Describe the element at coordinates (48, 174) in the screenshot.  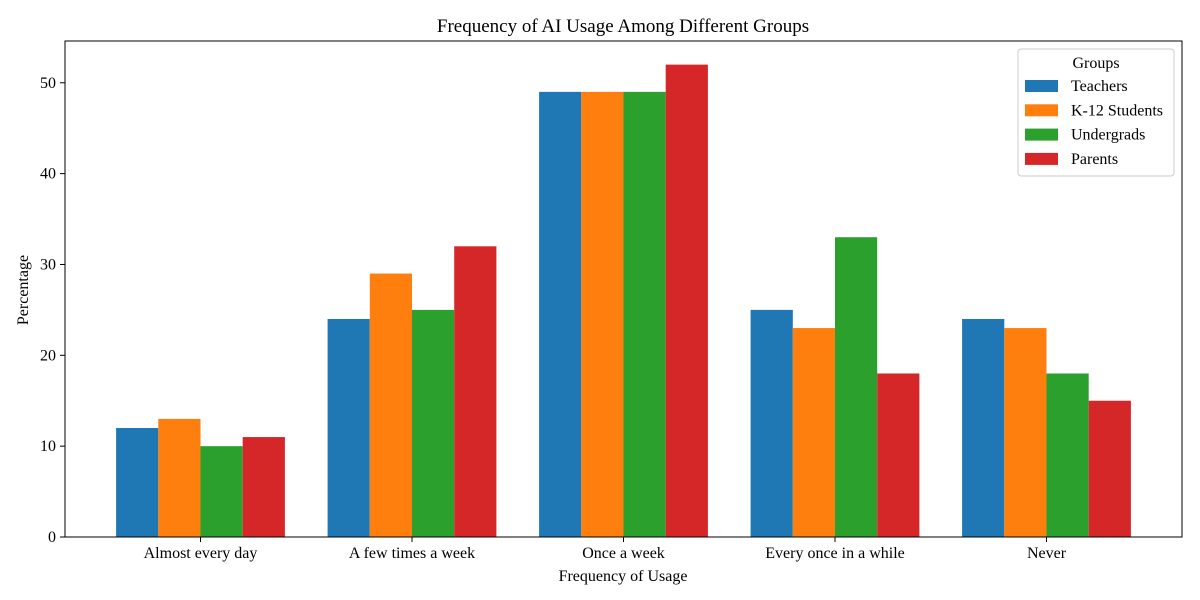
I see `y-tick-label: 40` at that location.